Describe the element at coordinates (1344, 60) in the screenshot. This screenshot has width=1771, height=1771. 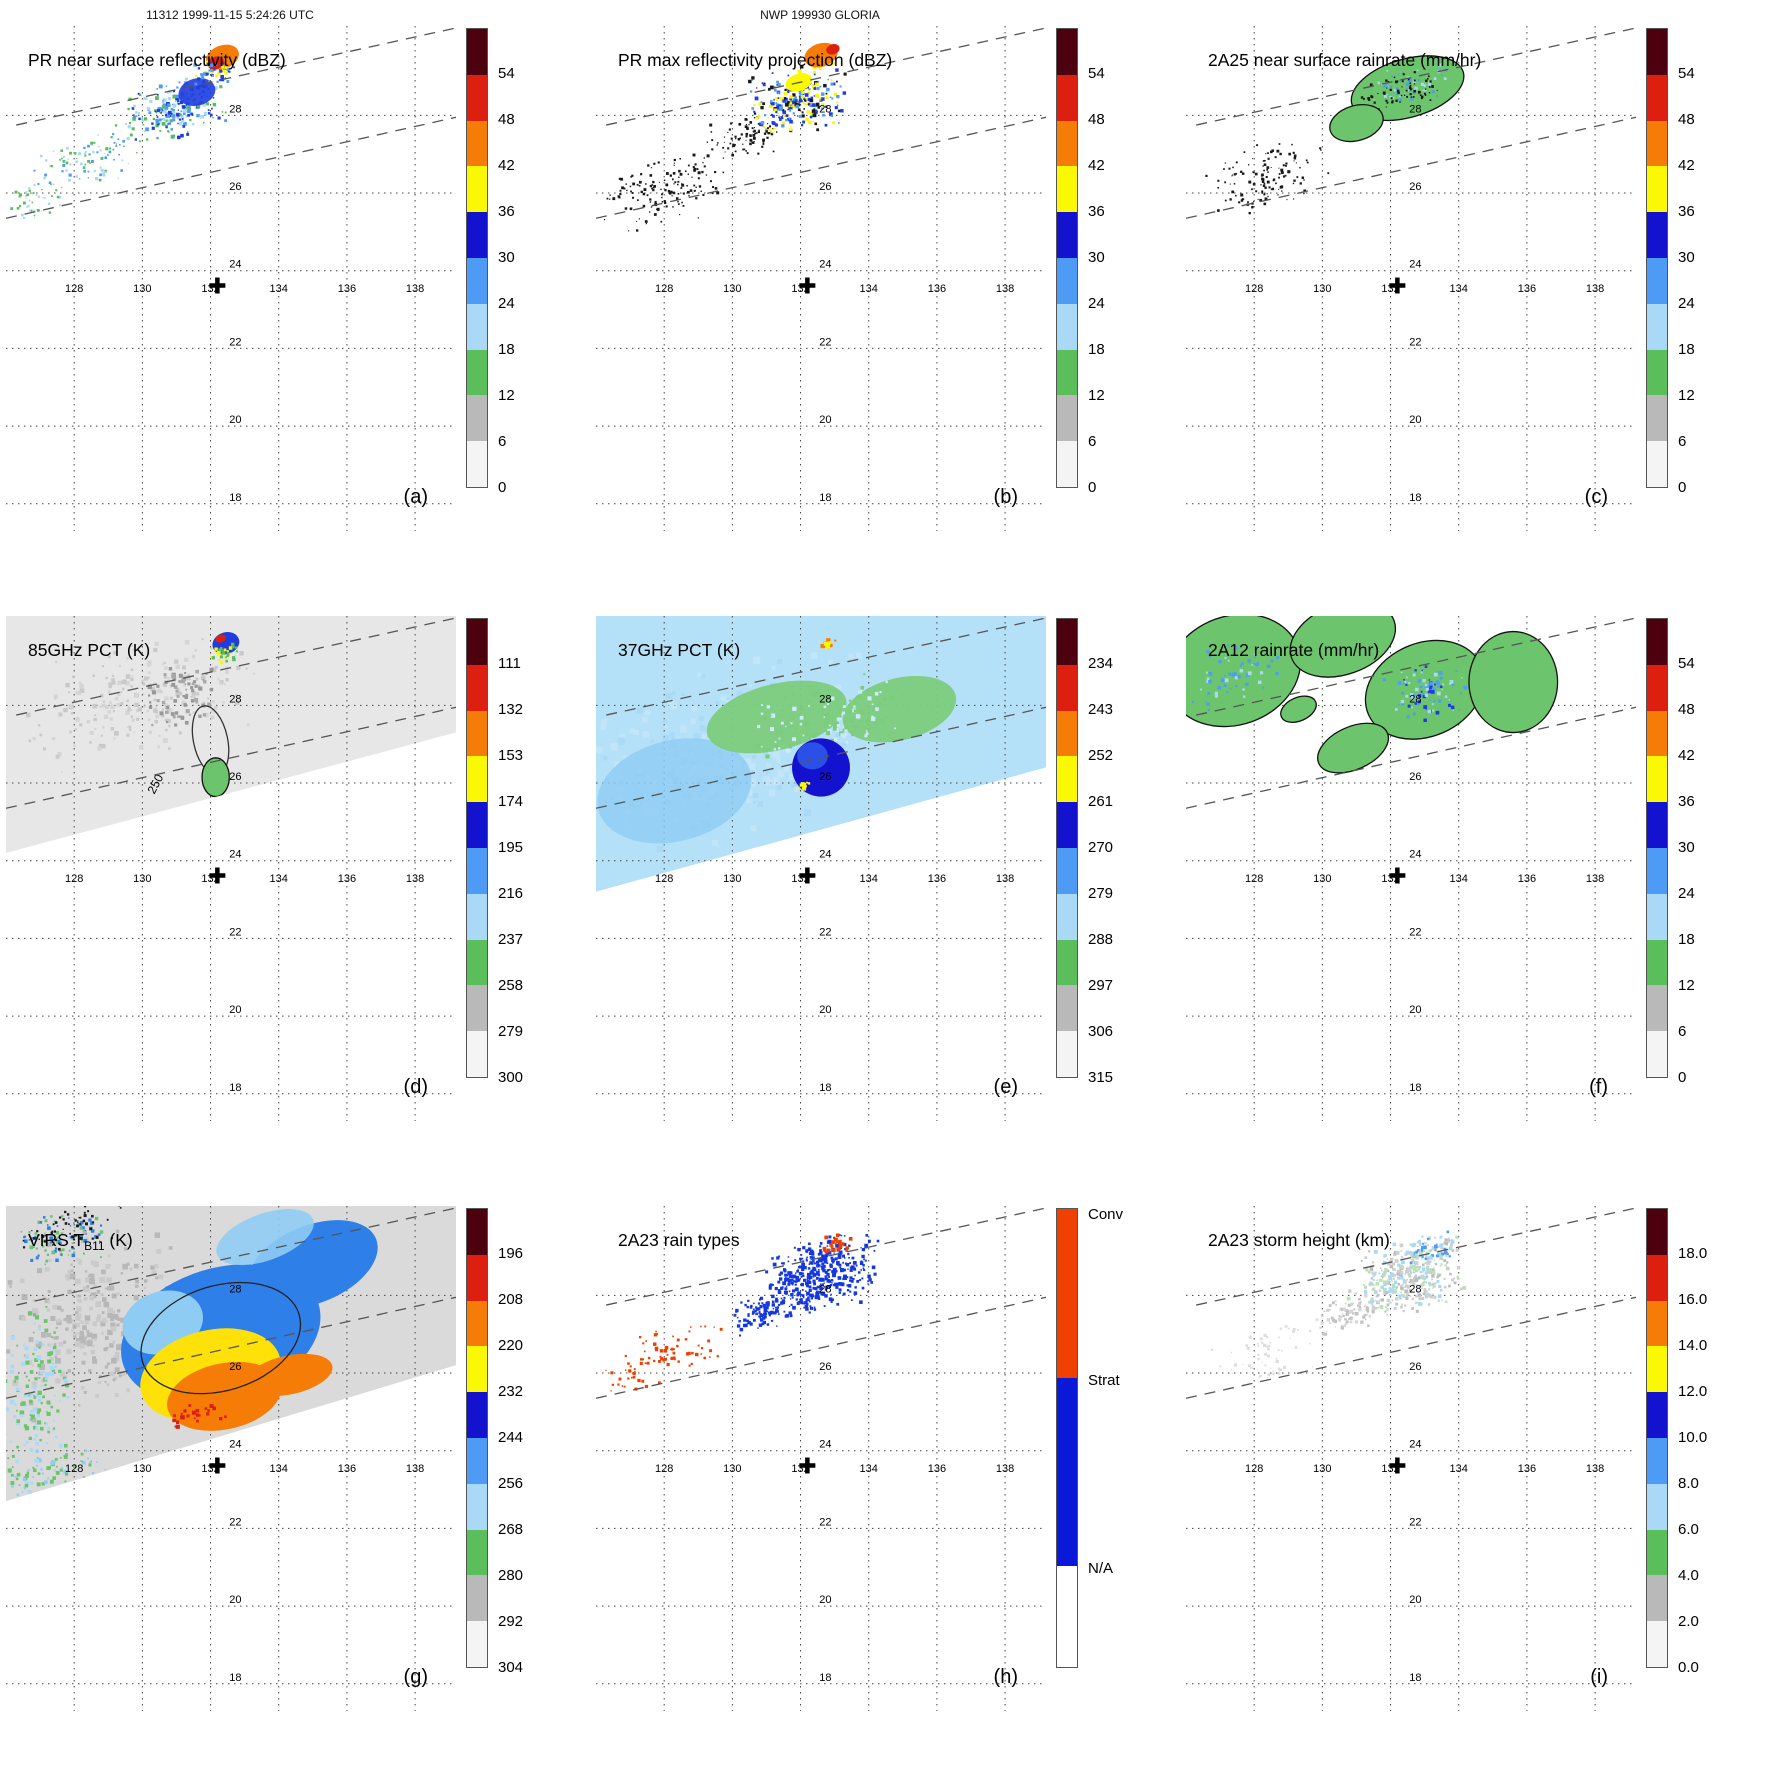
I see `panel-title: 2A25 near surface rainrate (mm/hr)` at that location.